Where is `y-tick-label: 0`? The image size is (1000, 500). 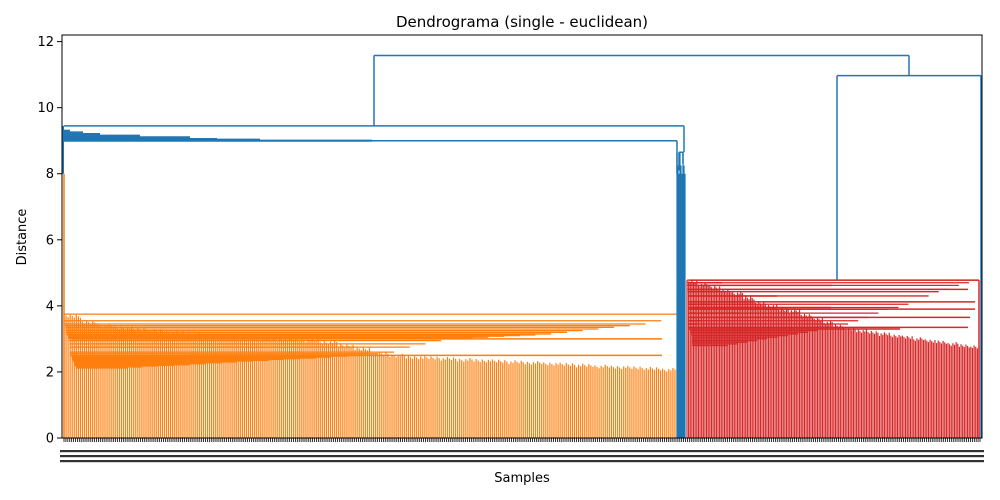 y-tick-label: 0 is located at coordinates (50, 439).